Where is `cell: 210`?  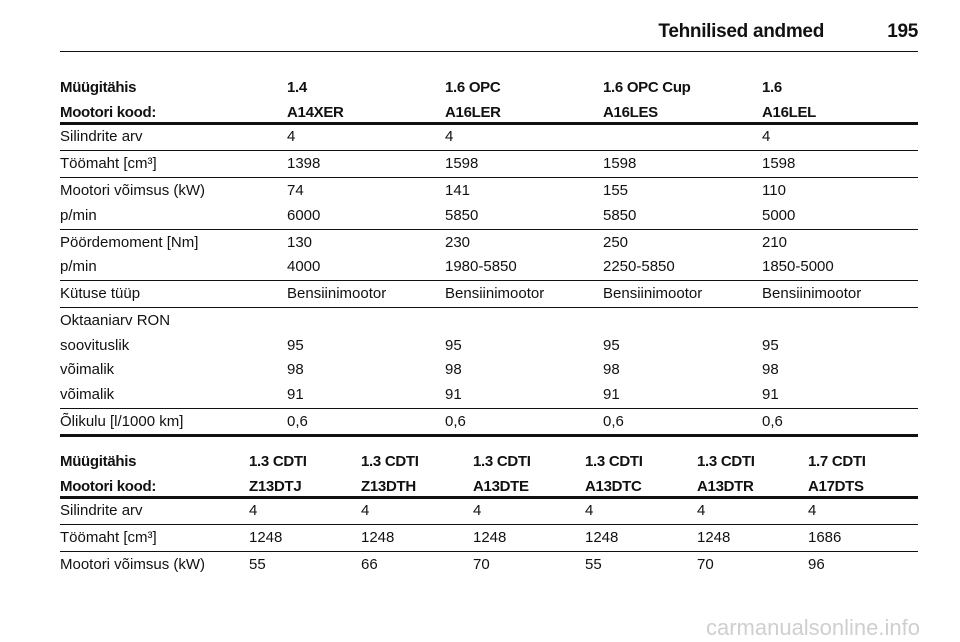 cell: 210 is located at coordinates (775, 242).